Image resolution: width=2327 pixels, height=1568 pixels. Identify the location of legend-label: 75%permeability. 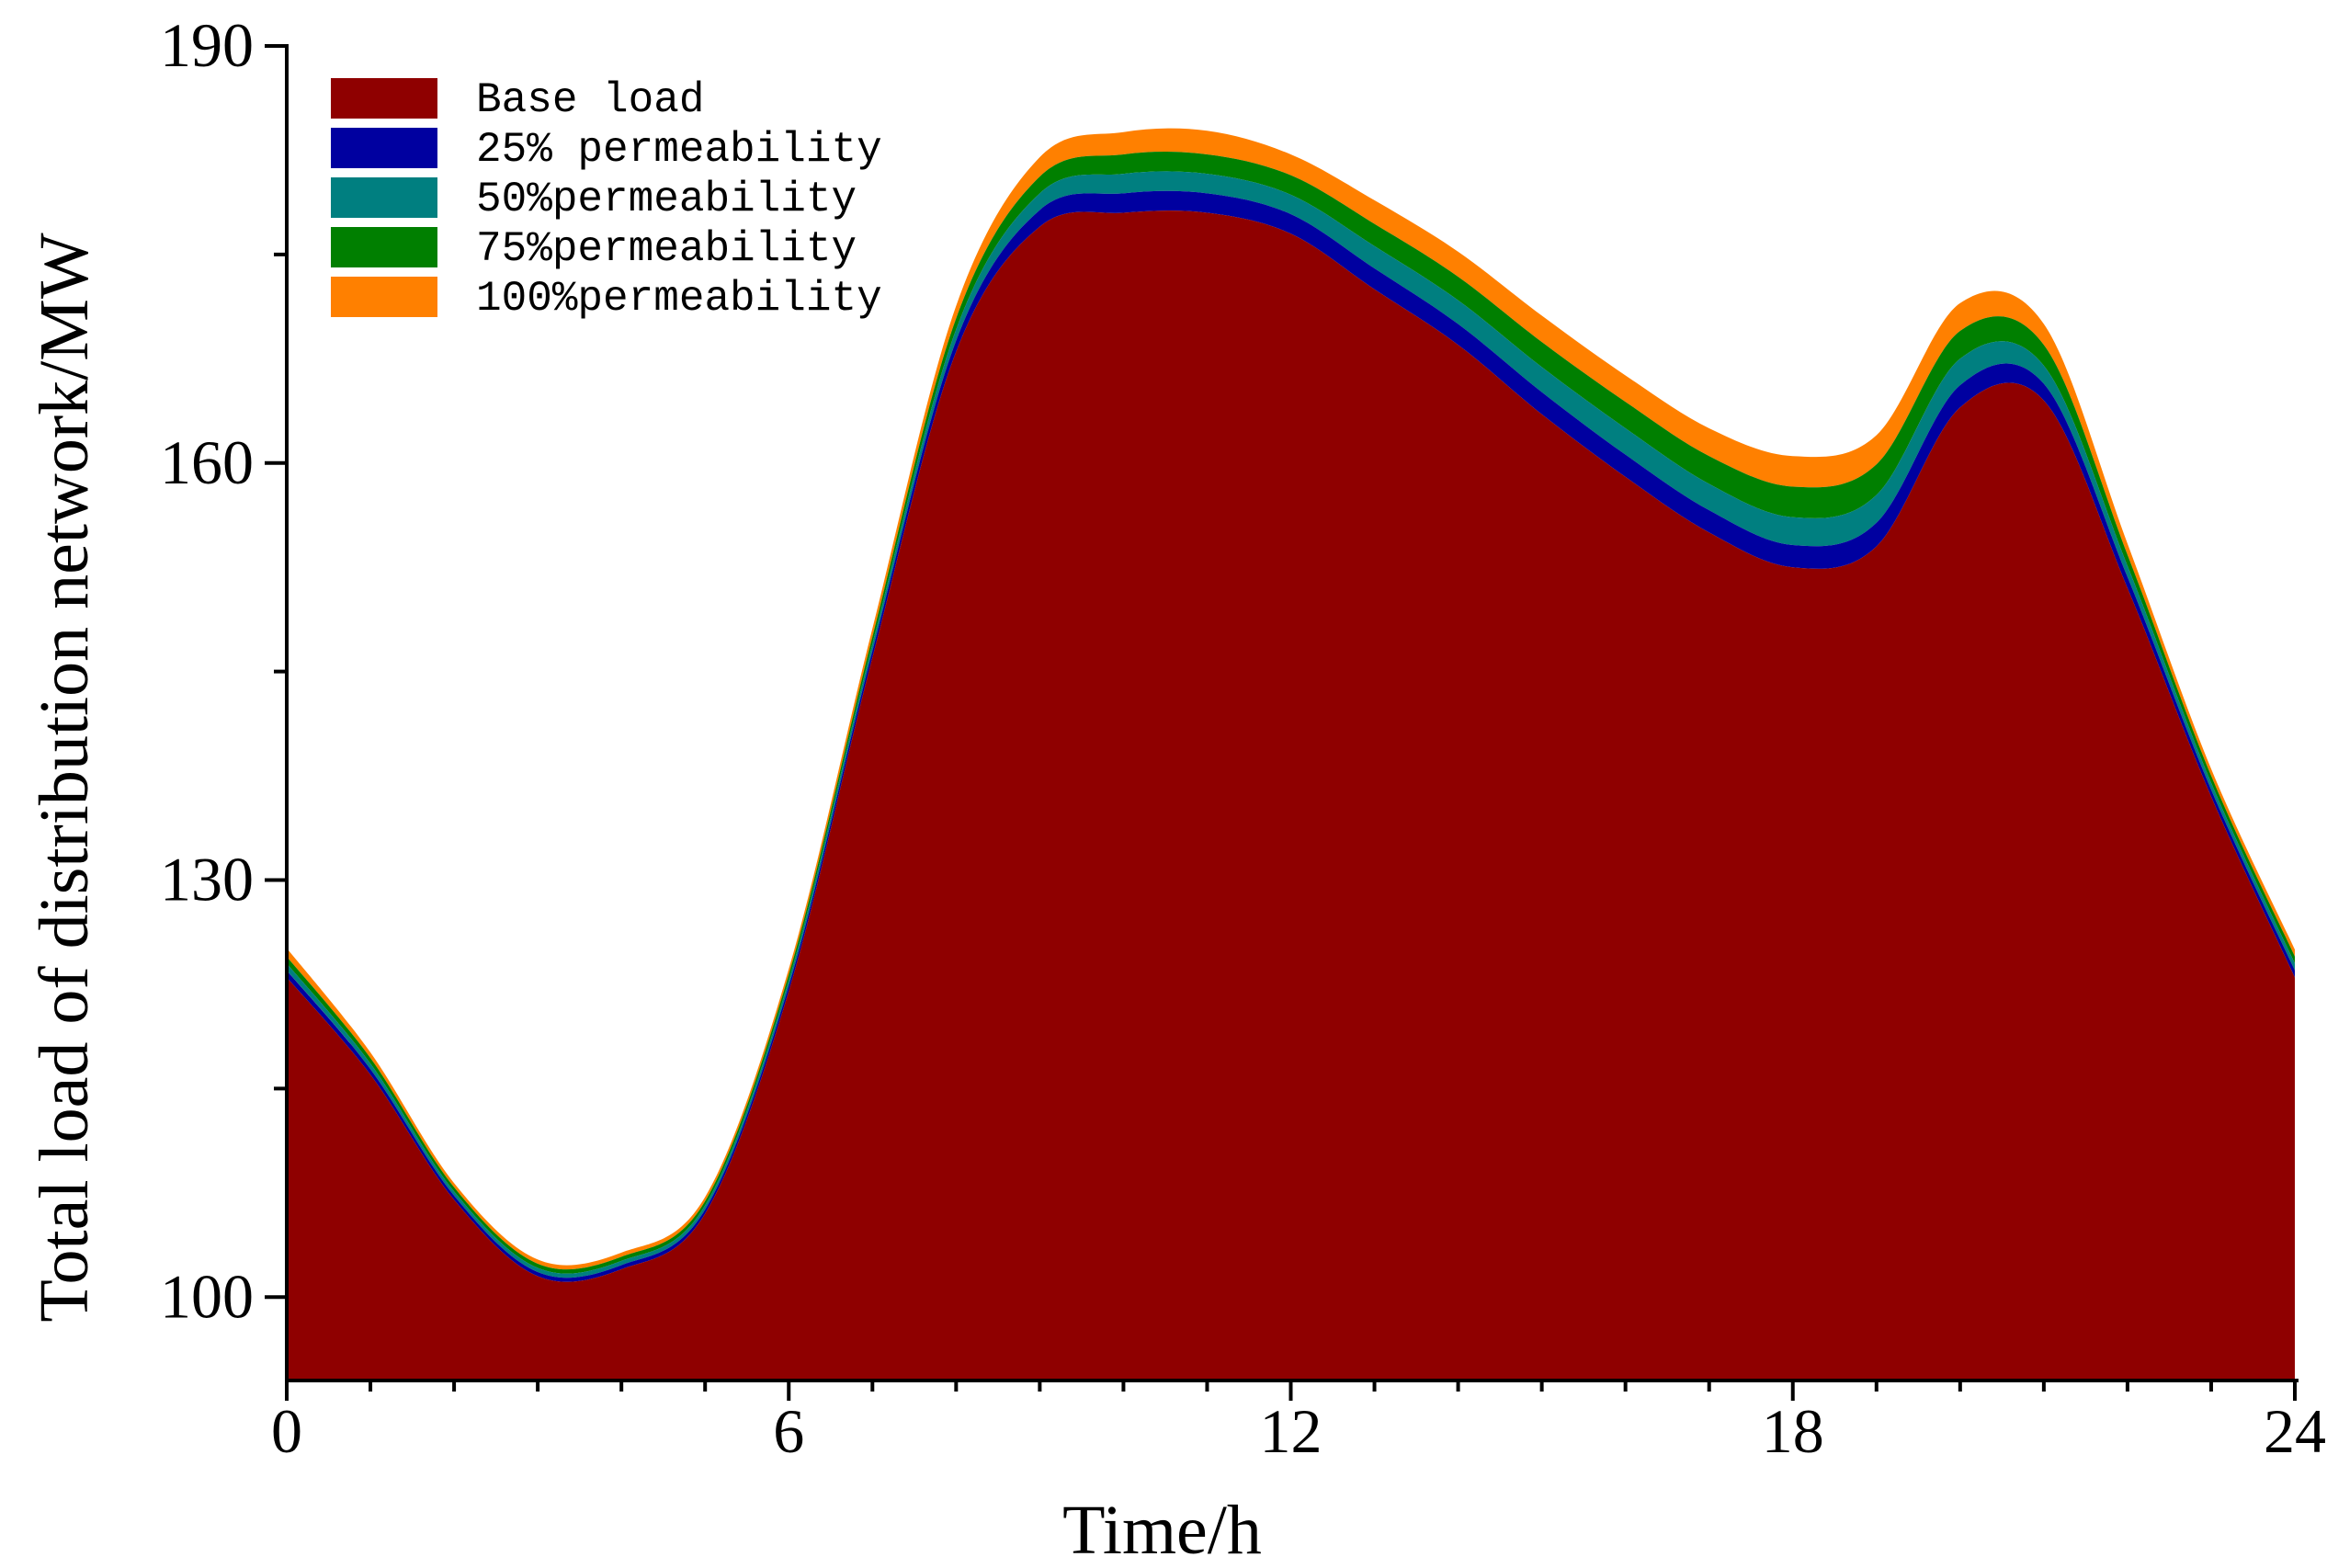
(666, 249).